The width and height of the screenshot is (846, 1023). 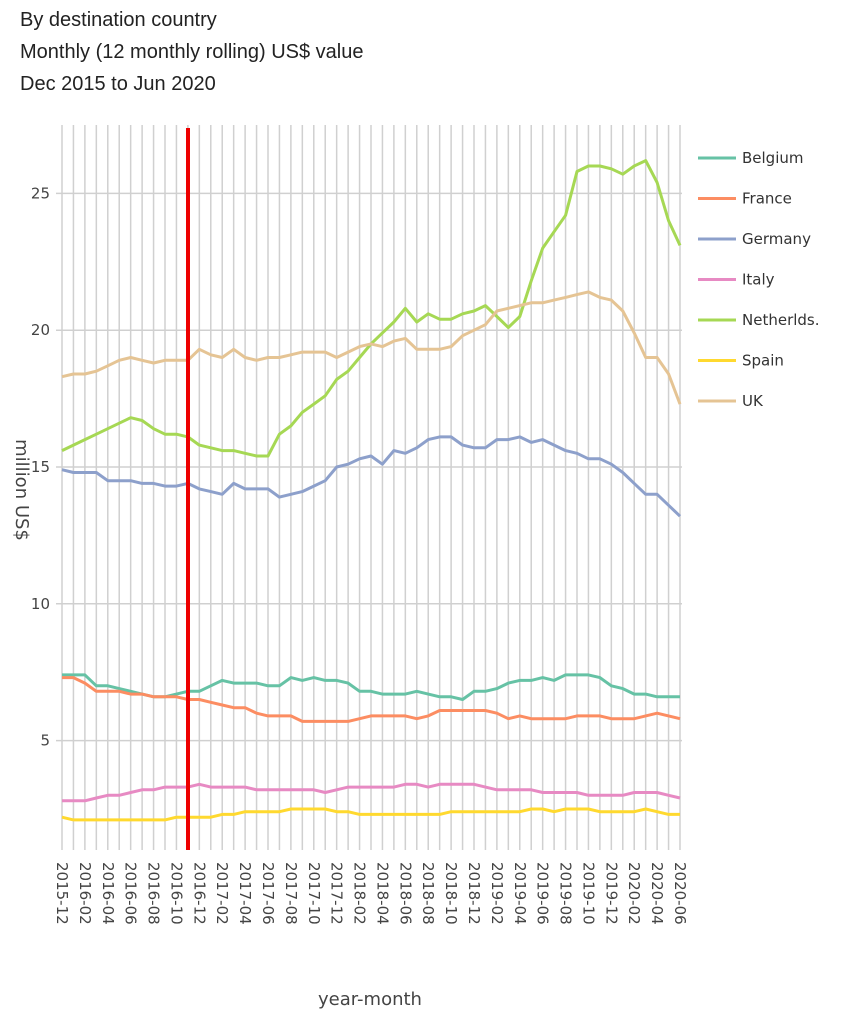 What do you see at coordinates (21, 490) in the screenshot?
I see `y-axis-label: million US$` at bounding box center [21, 490].